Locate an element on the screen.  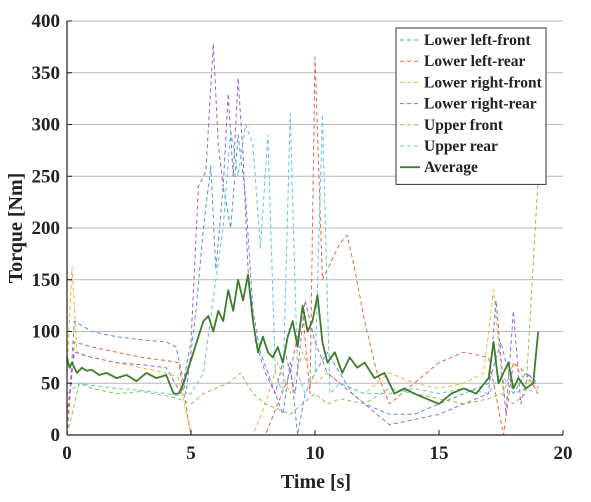
x-tick-label: 20 is located at coordinates (563, 453).